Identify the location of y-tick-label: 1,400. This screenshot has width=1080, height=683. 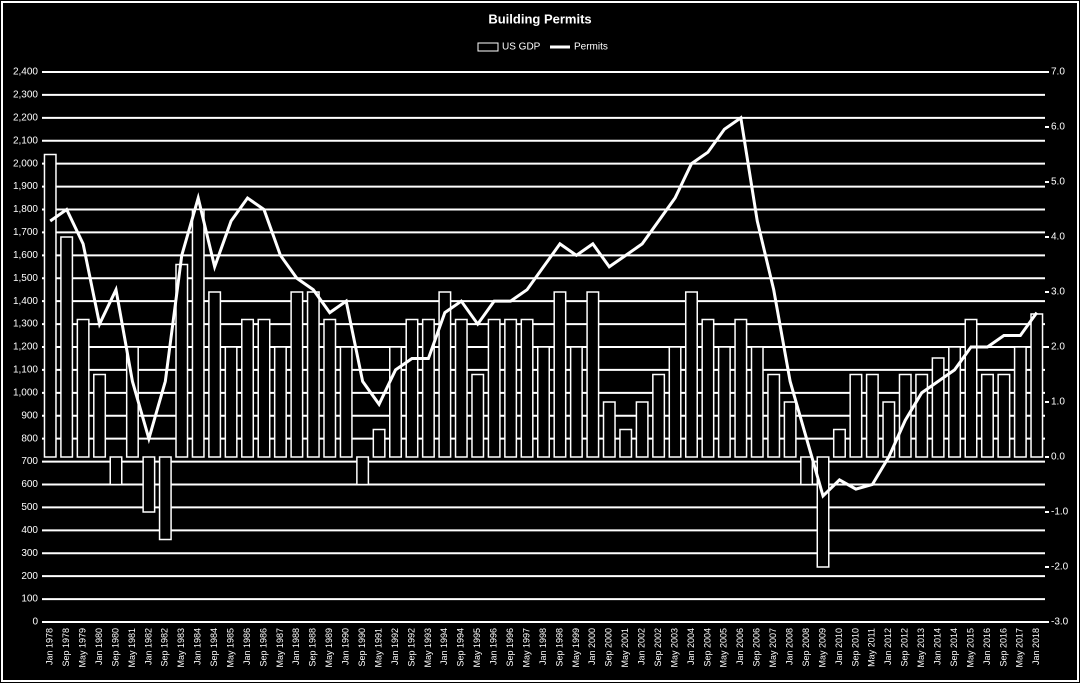
(25, 301).